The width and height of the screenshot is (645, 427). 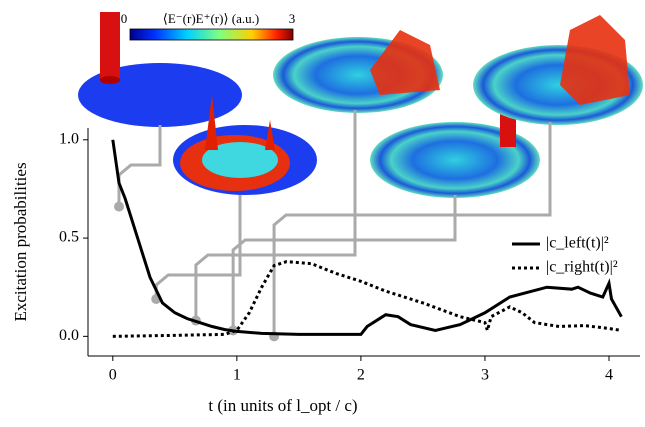 What do you see at coordinates (211, 34) in the screenshot?
I see `colorbar` at bounding box center [211, 34].